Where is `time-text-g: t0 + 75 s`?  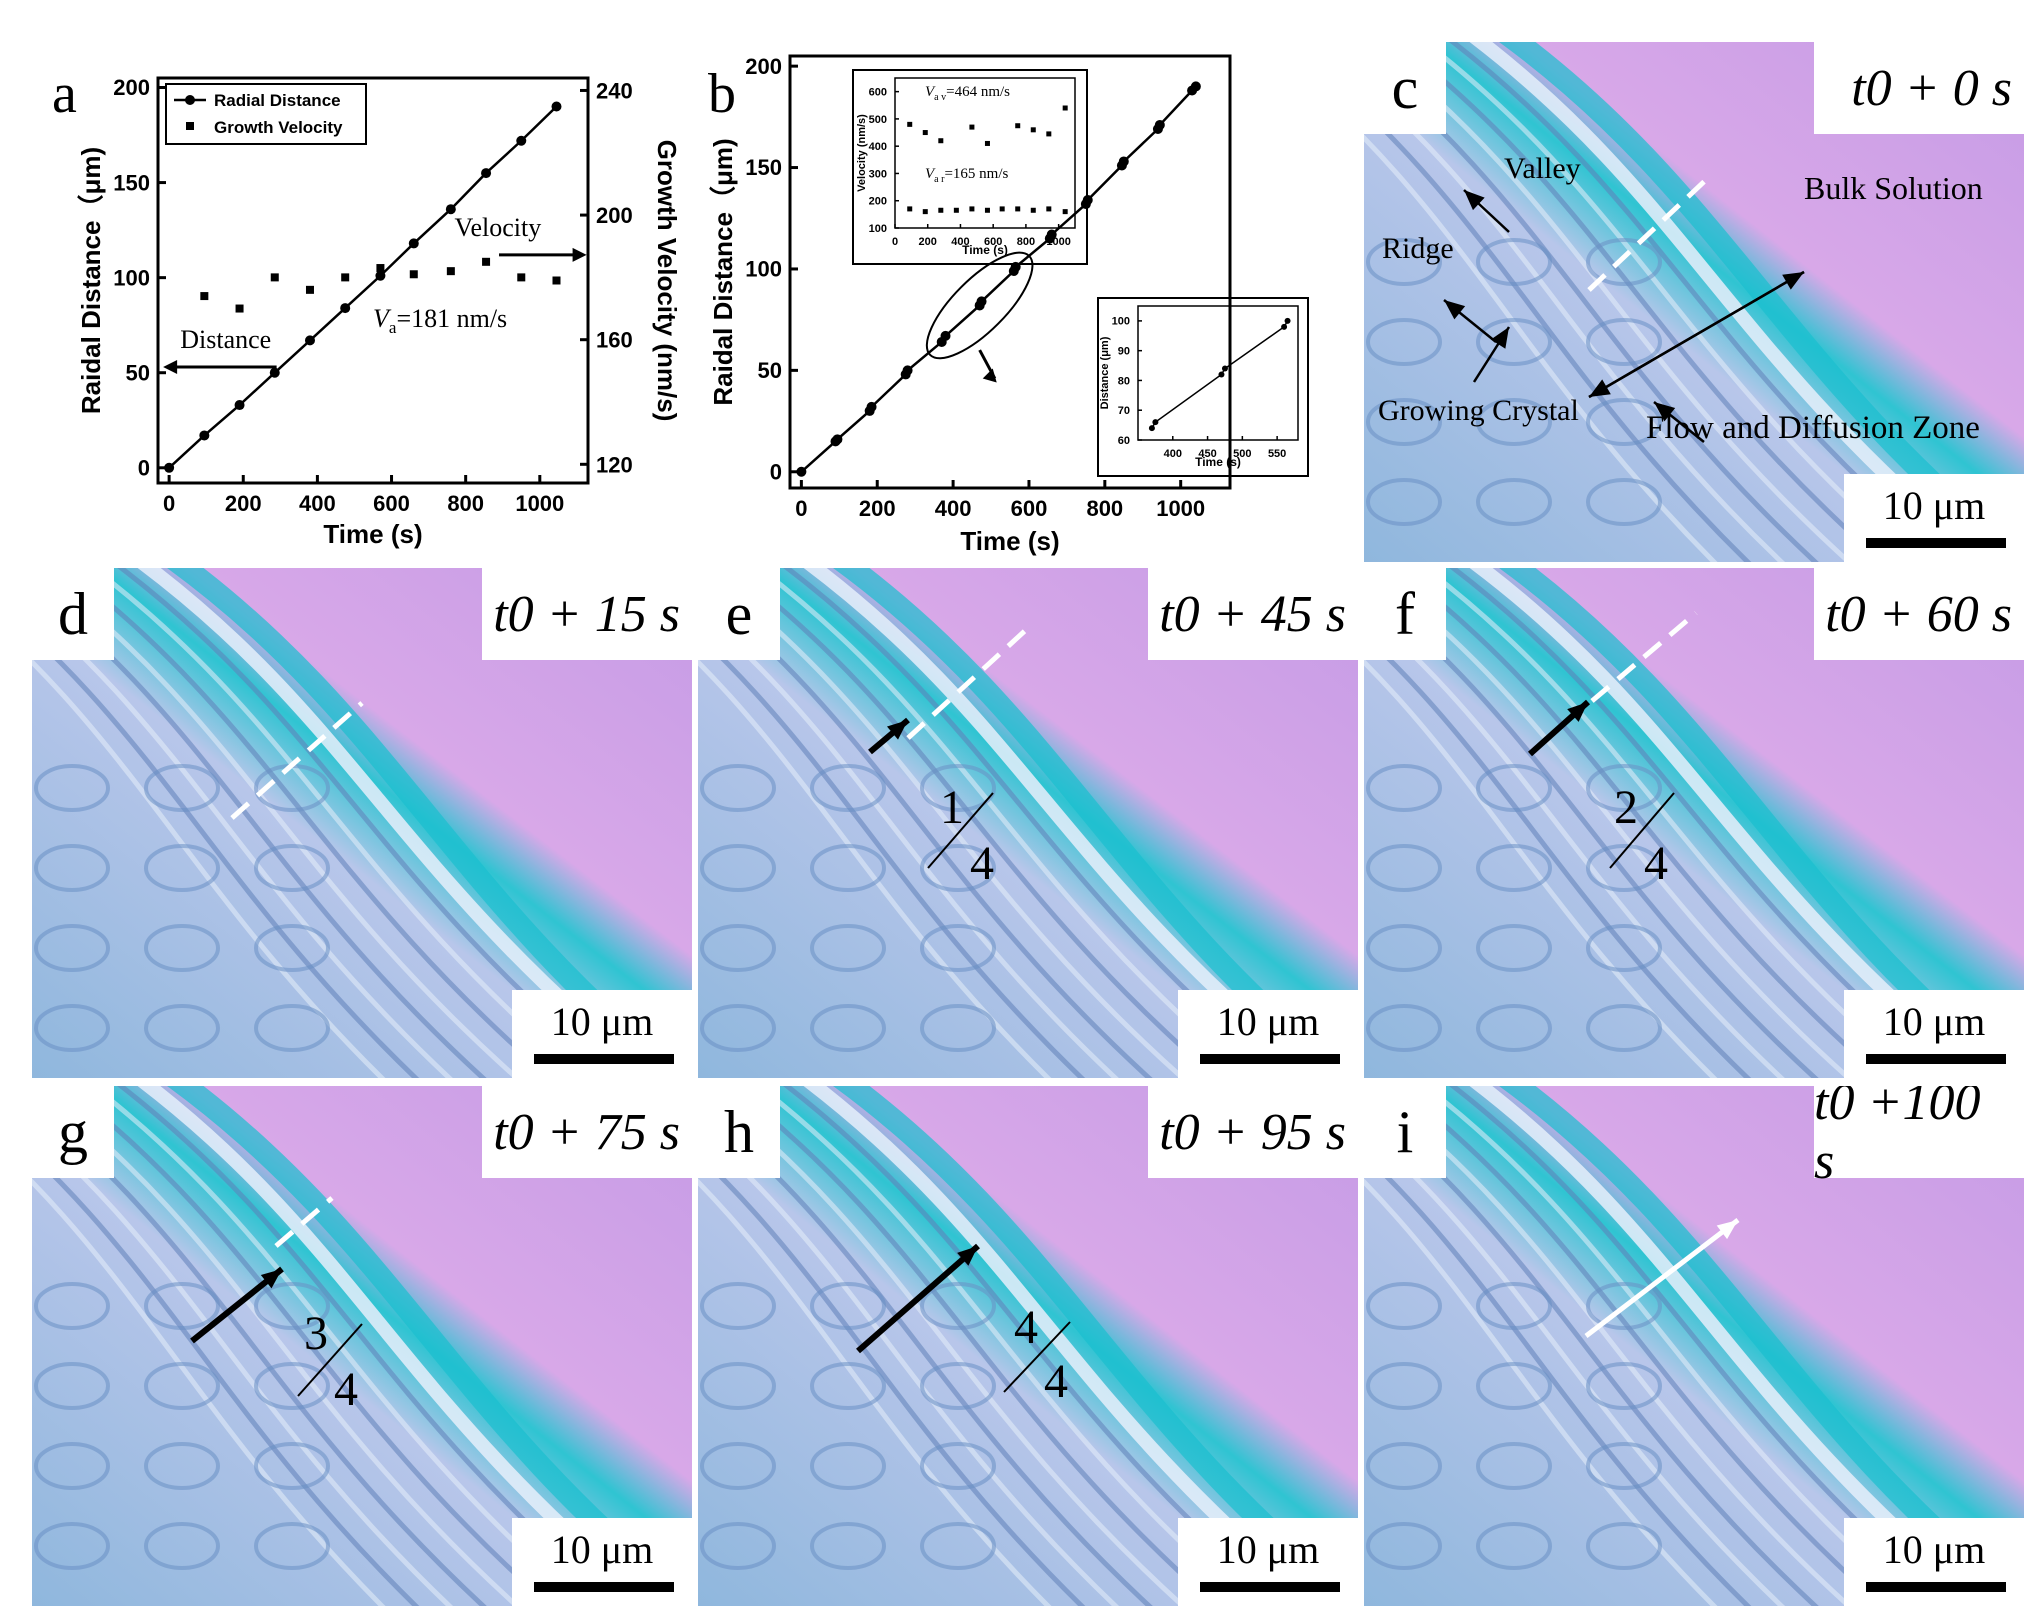 time-text-g: t0 + 75 s is located at coordinates (586, 1132).